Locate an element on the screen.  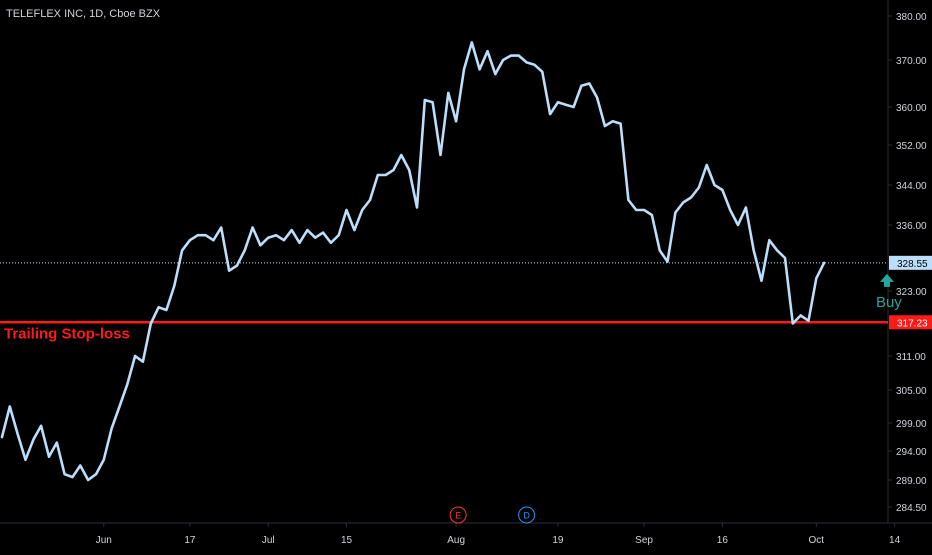
x-tick-label: 14 is located at coordinates (895, 540).